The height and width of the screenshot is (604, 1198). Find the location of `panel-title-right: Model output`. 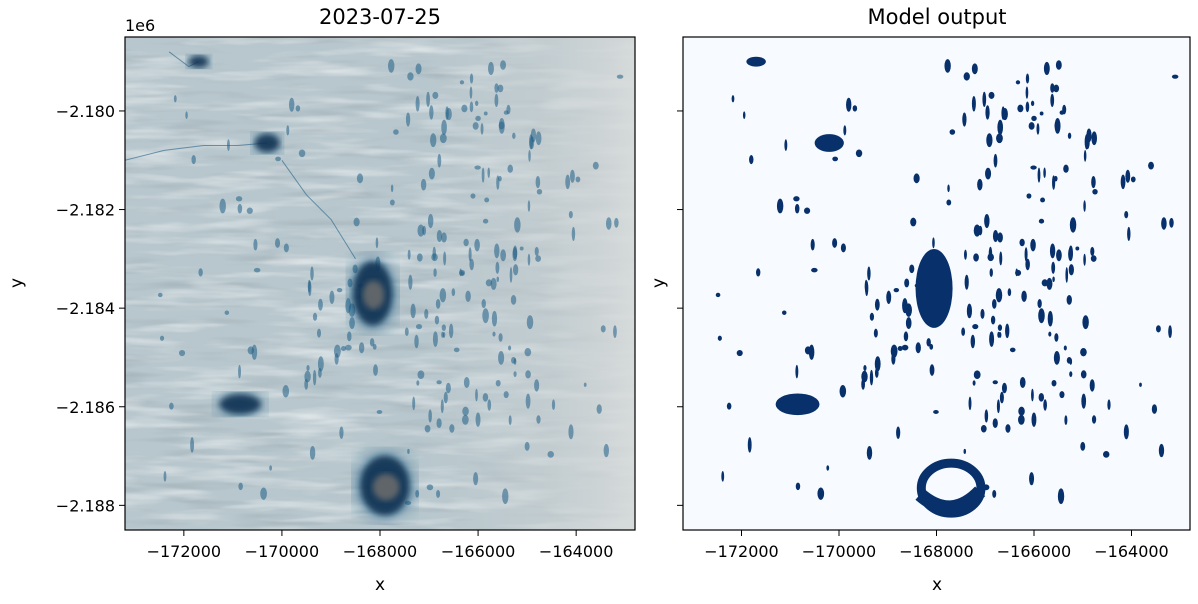

panel-title-right: Model output is located at coordinates (937, 17).